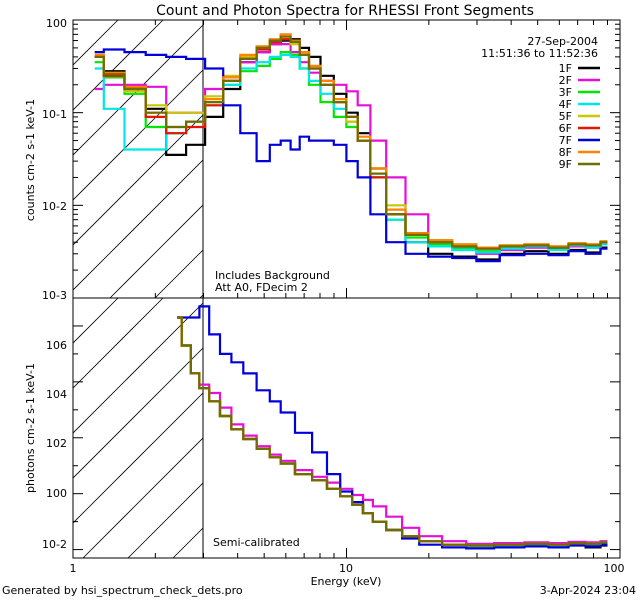  I want to click on annotation-attenuator: Att A0, FDecim 2, so click(261, 287).